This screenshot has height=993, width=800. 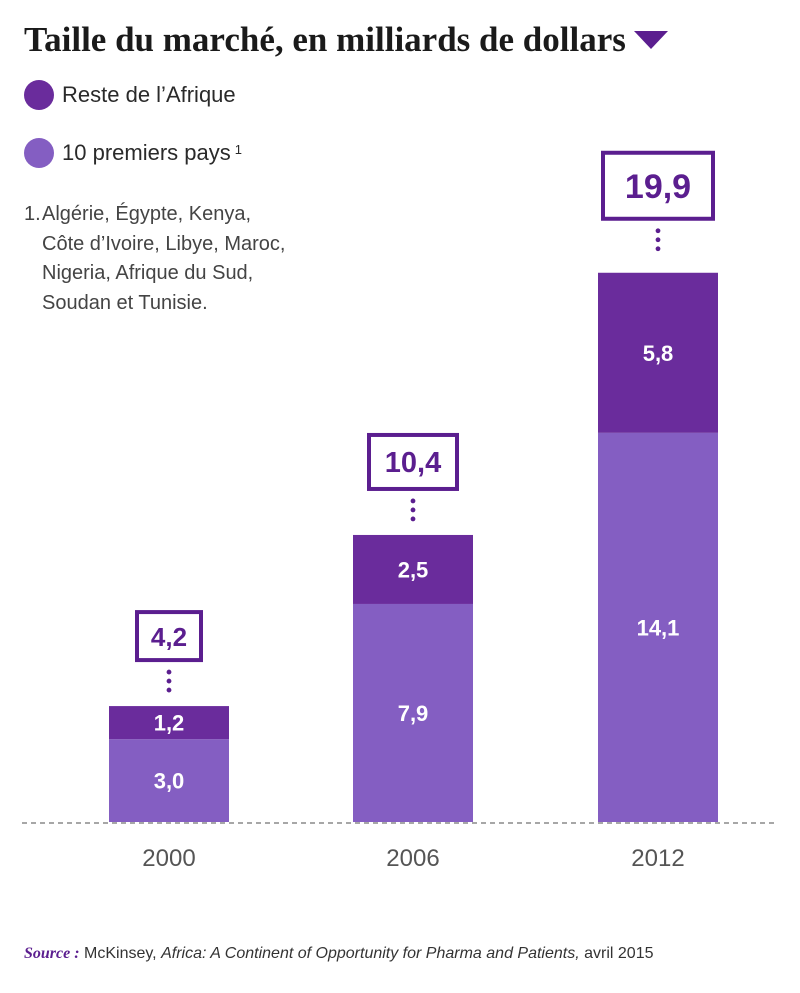 I want to click on data-label-top10: 7,9, so click(x=413, y=713).